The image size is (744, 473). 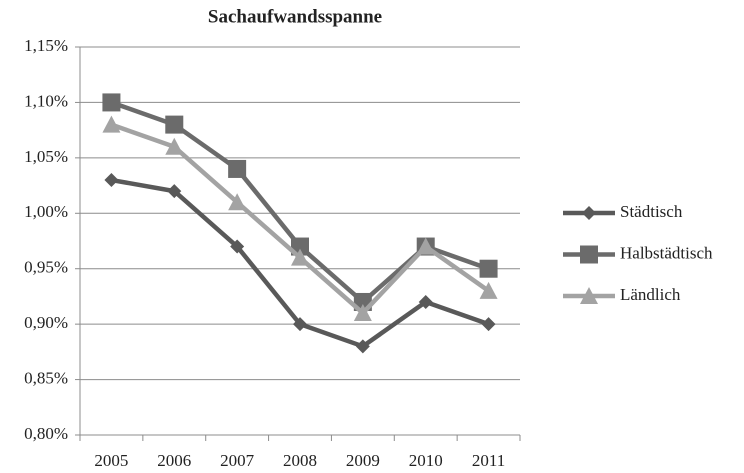 What do you see at coordinates (46, 45) in the screenshot?
I see `y-tick-label: 1,15%` at bounding box center [46, 45].